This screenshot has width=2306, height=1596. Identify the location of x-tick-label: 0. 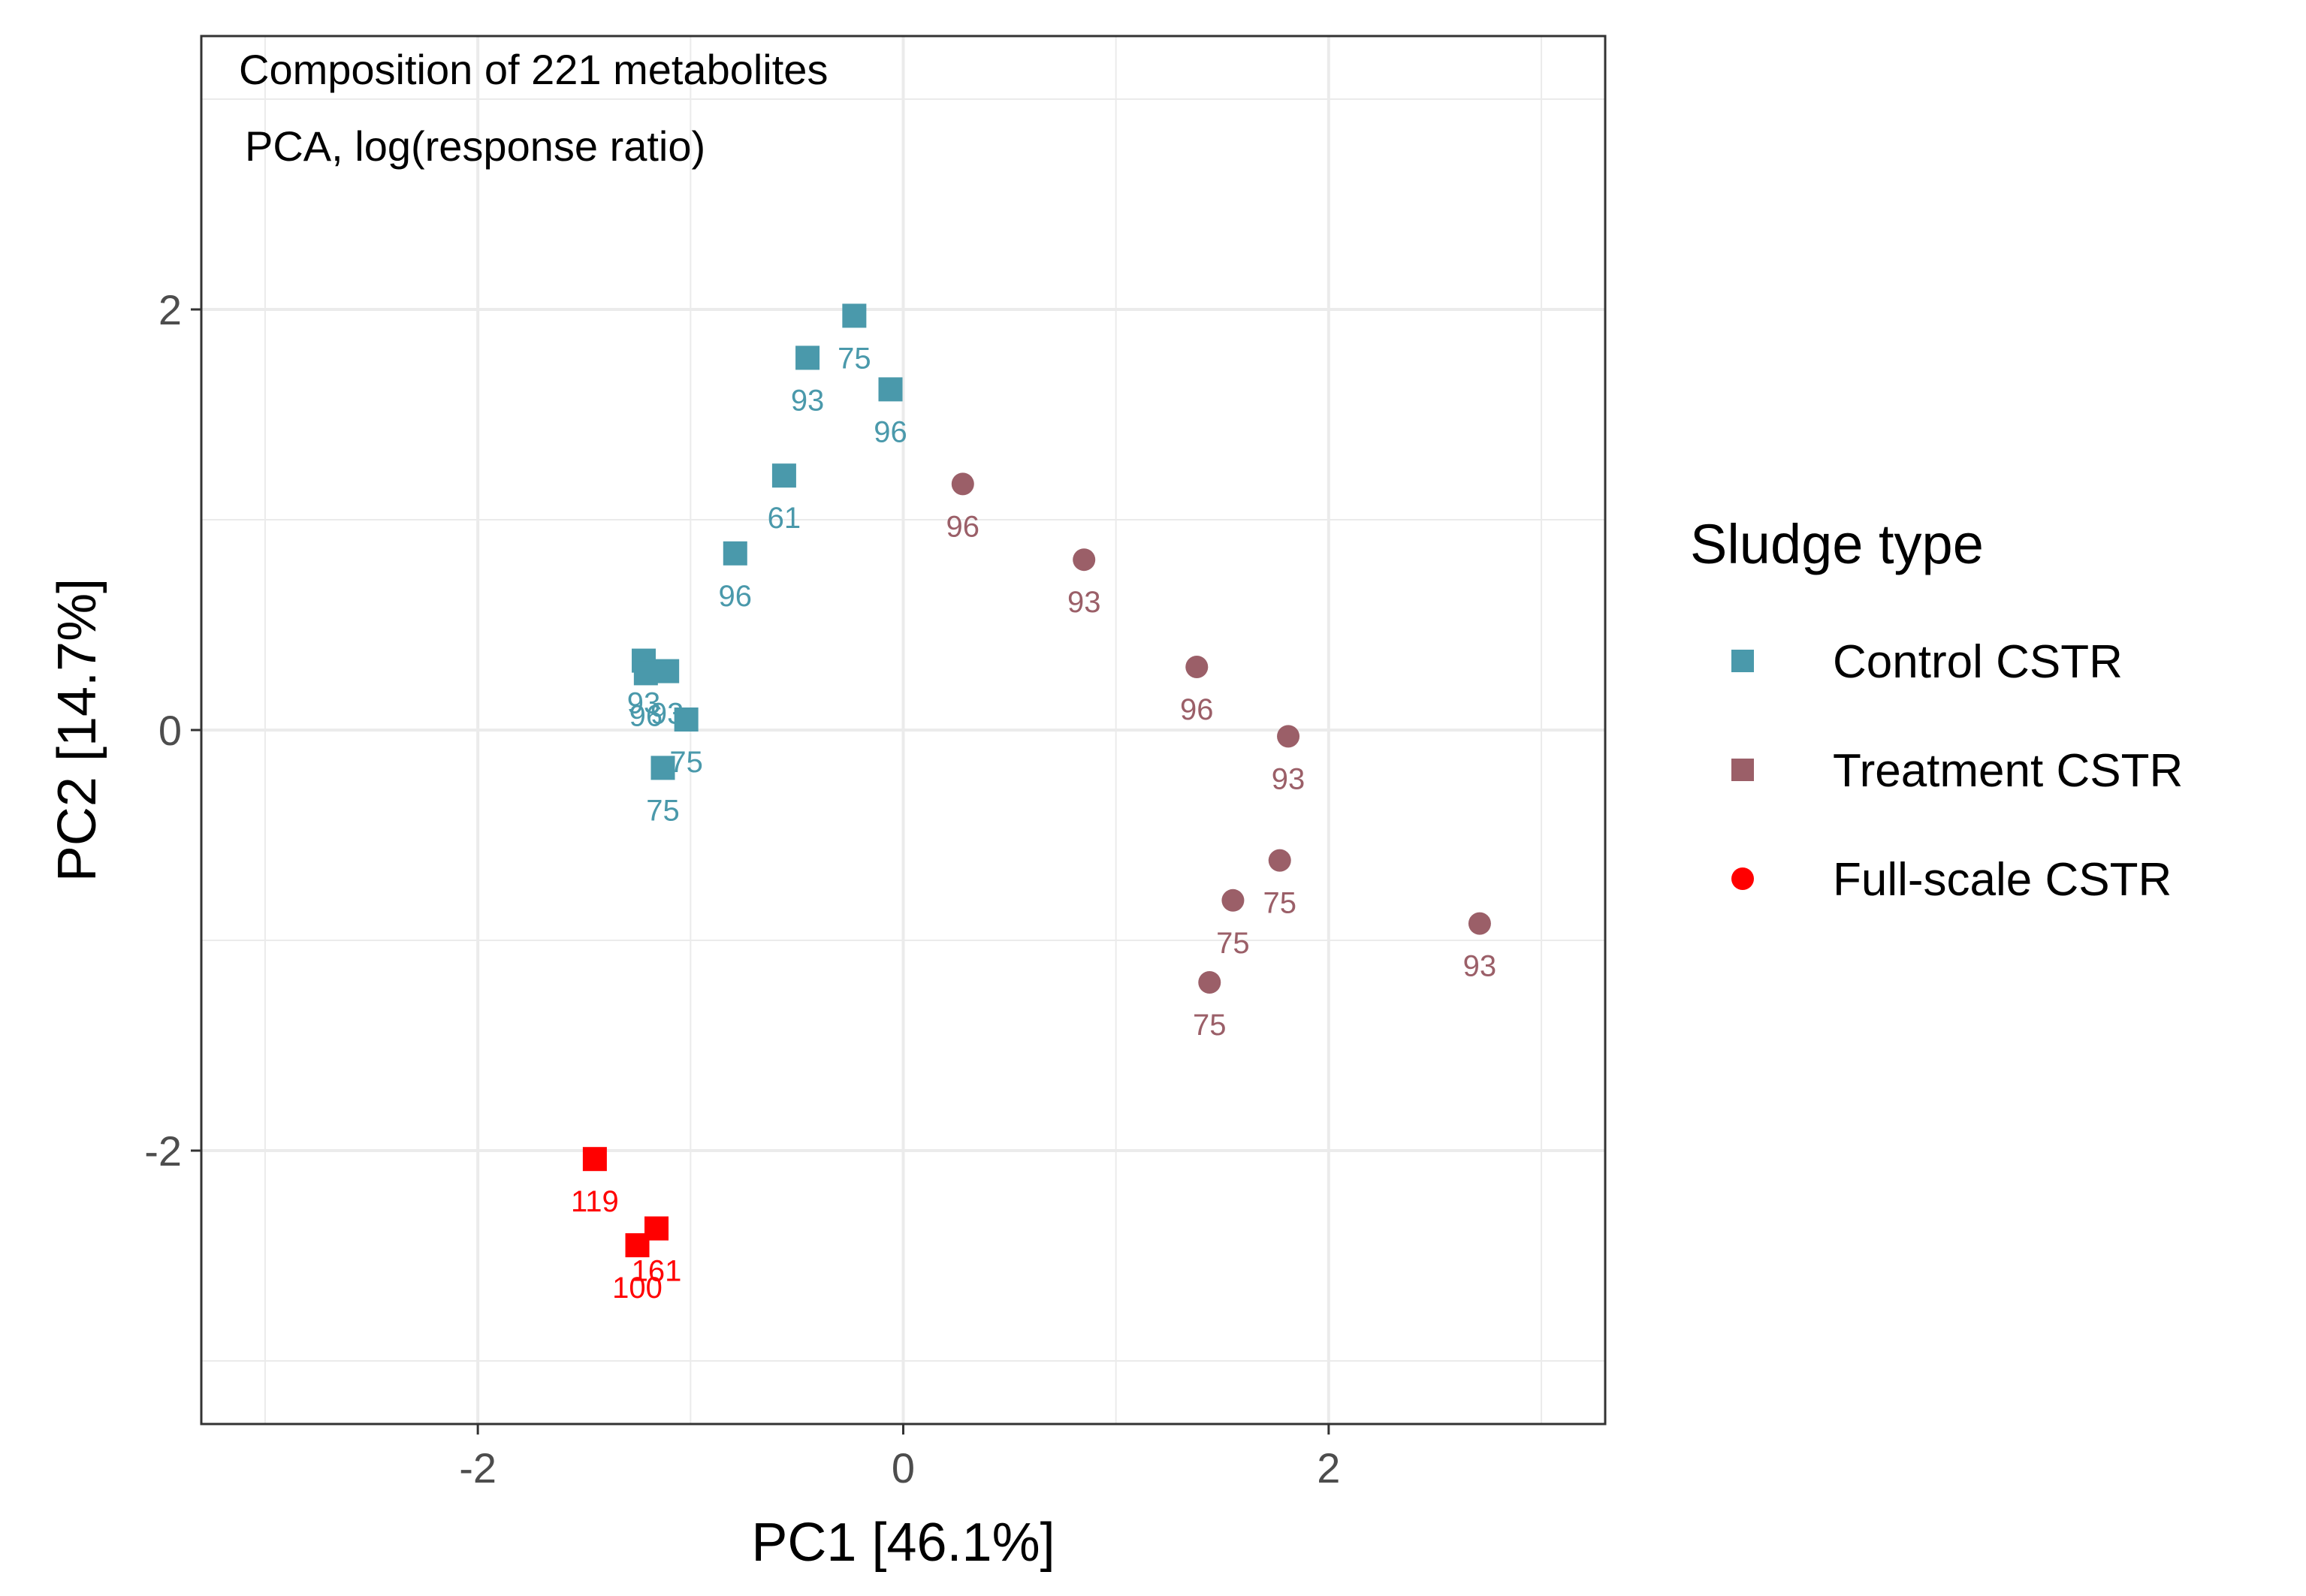
(903, 1468).